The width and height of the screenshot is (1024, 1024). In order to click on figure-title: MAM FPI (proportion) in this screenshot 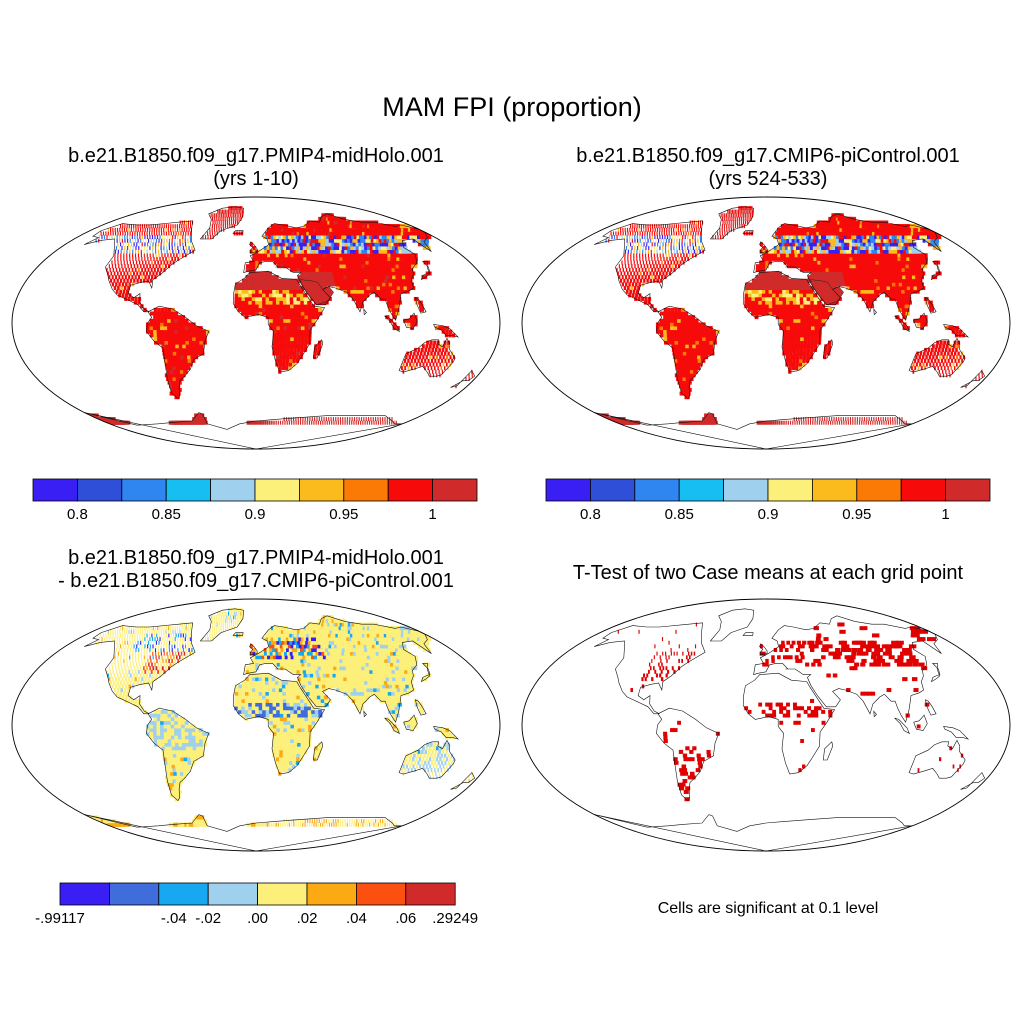, I will do `click(512, 107)`.